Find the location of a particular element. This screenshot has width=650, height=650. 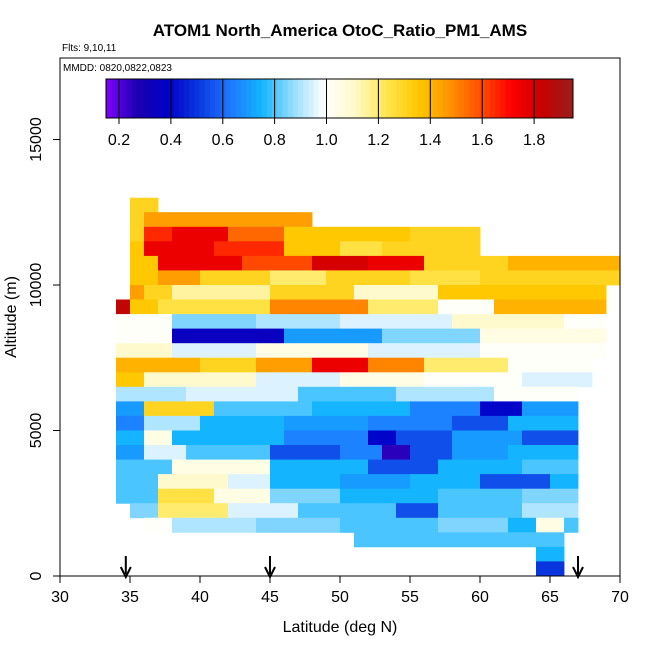

colorbar-tick-label: 0.2 is located at coordinates (119, 140).